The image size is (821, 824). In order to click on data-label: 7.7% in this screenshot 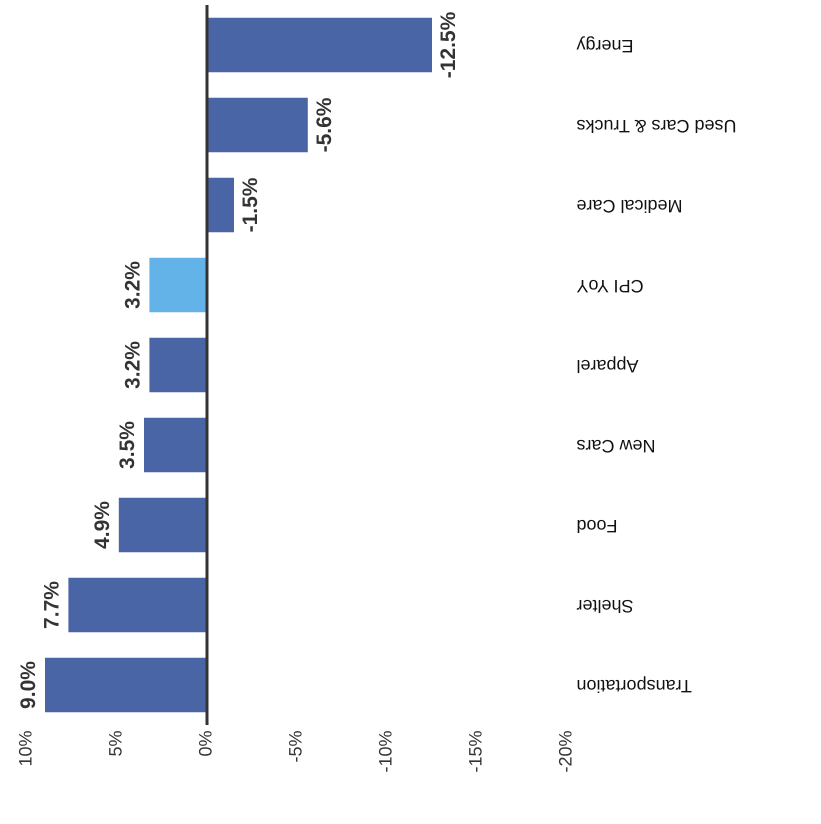, I will do `click(52, 604)`.